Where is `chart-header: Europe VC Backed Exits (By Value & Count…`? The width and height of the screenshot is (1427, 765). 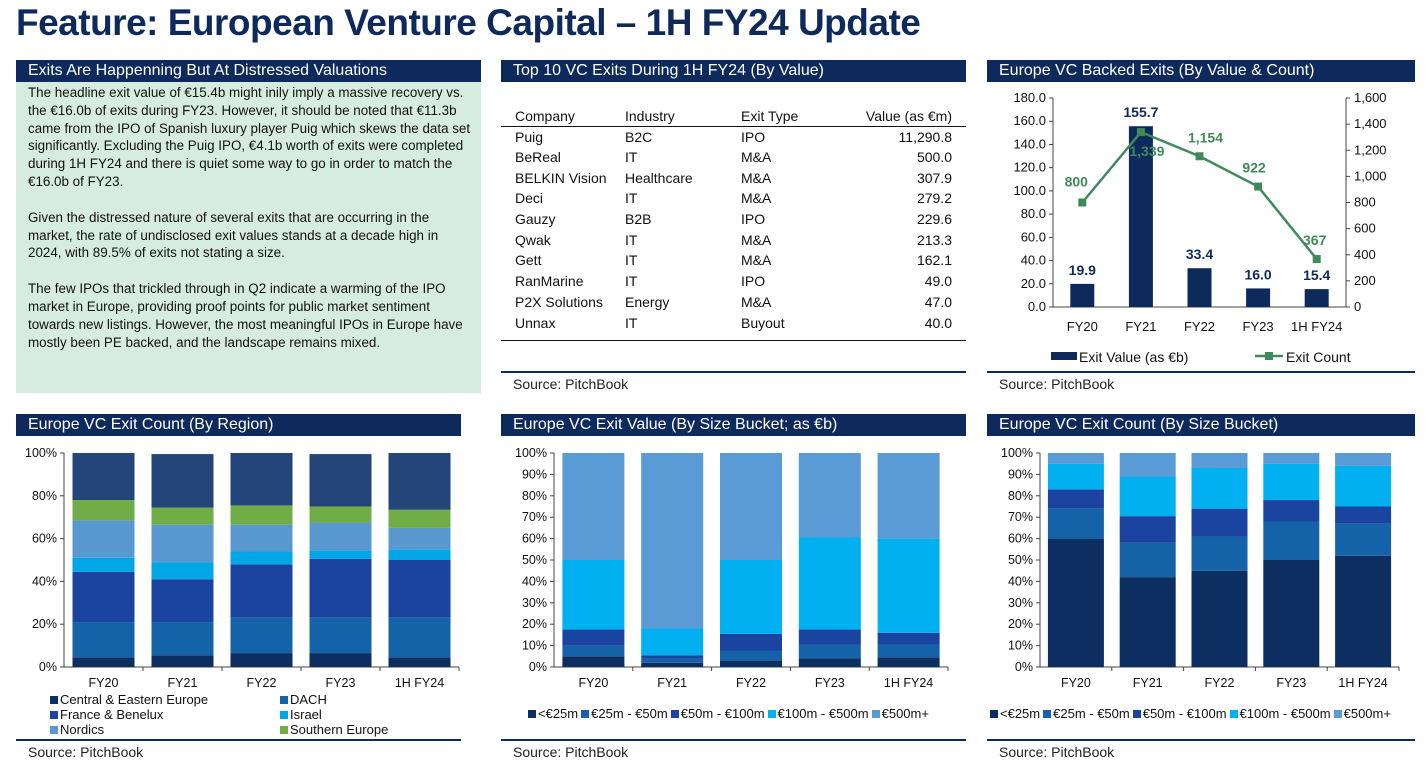 chart-header: Europe VC Backed Exits (By Value & Count… is located at coordinates (1201, 71).